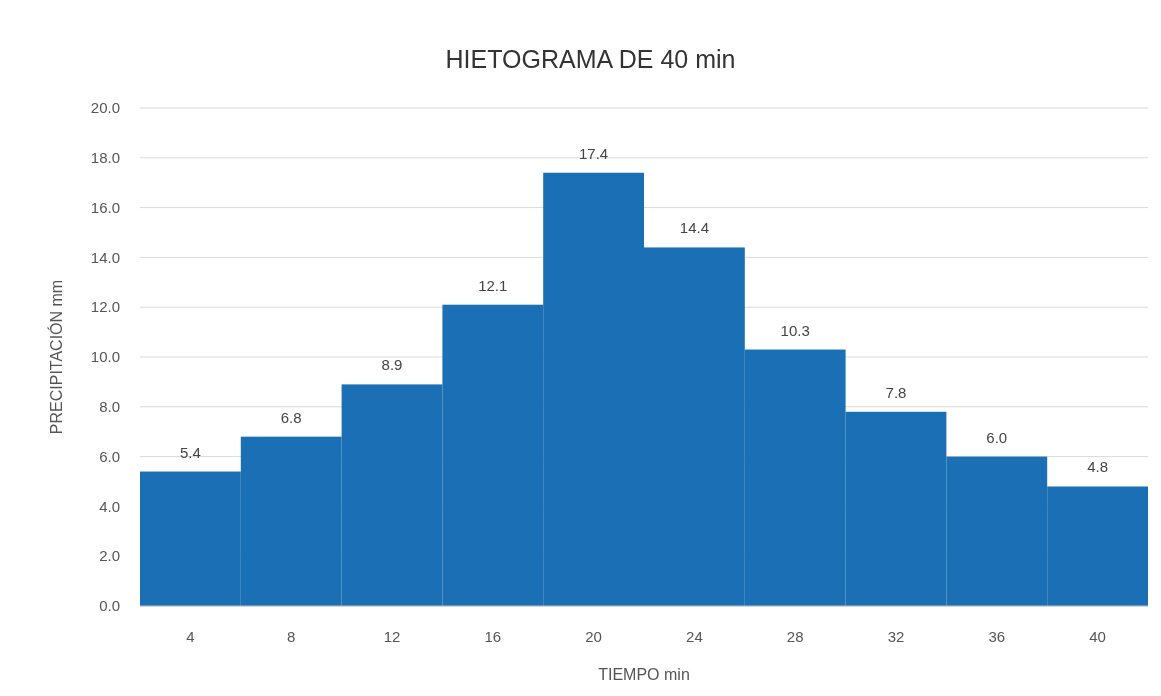 The image size is (1161, 696). Describe the element at coordinates (291, 636) in the screenshot. I see `x-tick-label: 8` at that location.